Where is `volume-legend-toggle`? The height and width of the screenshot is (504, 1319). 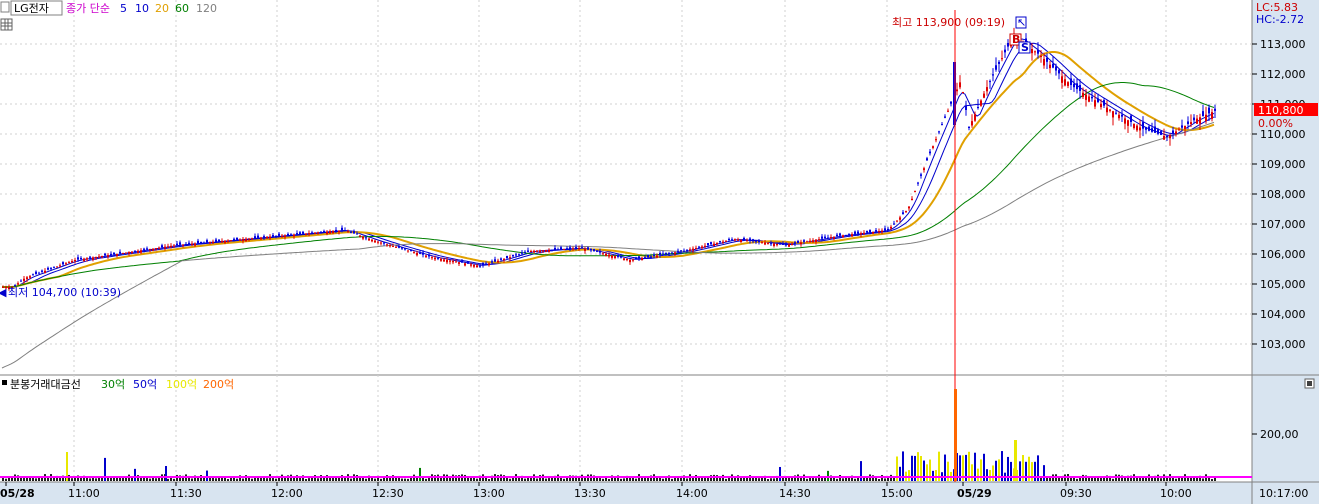 volume-legend-toggle is located at coordinates (4, 382).